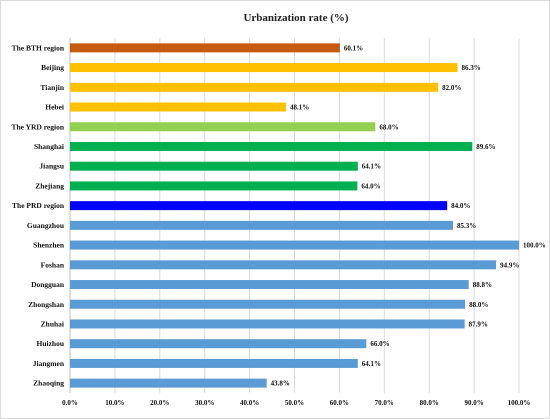 Image resolution: width=550 pixels, height=419 pixels. Describe the element at coordinates (52, 87) in the screenshot. I see `category-label: Tianjin` at that location.